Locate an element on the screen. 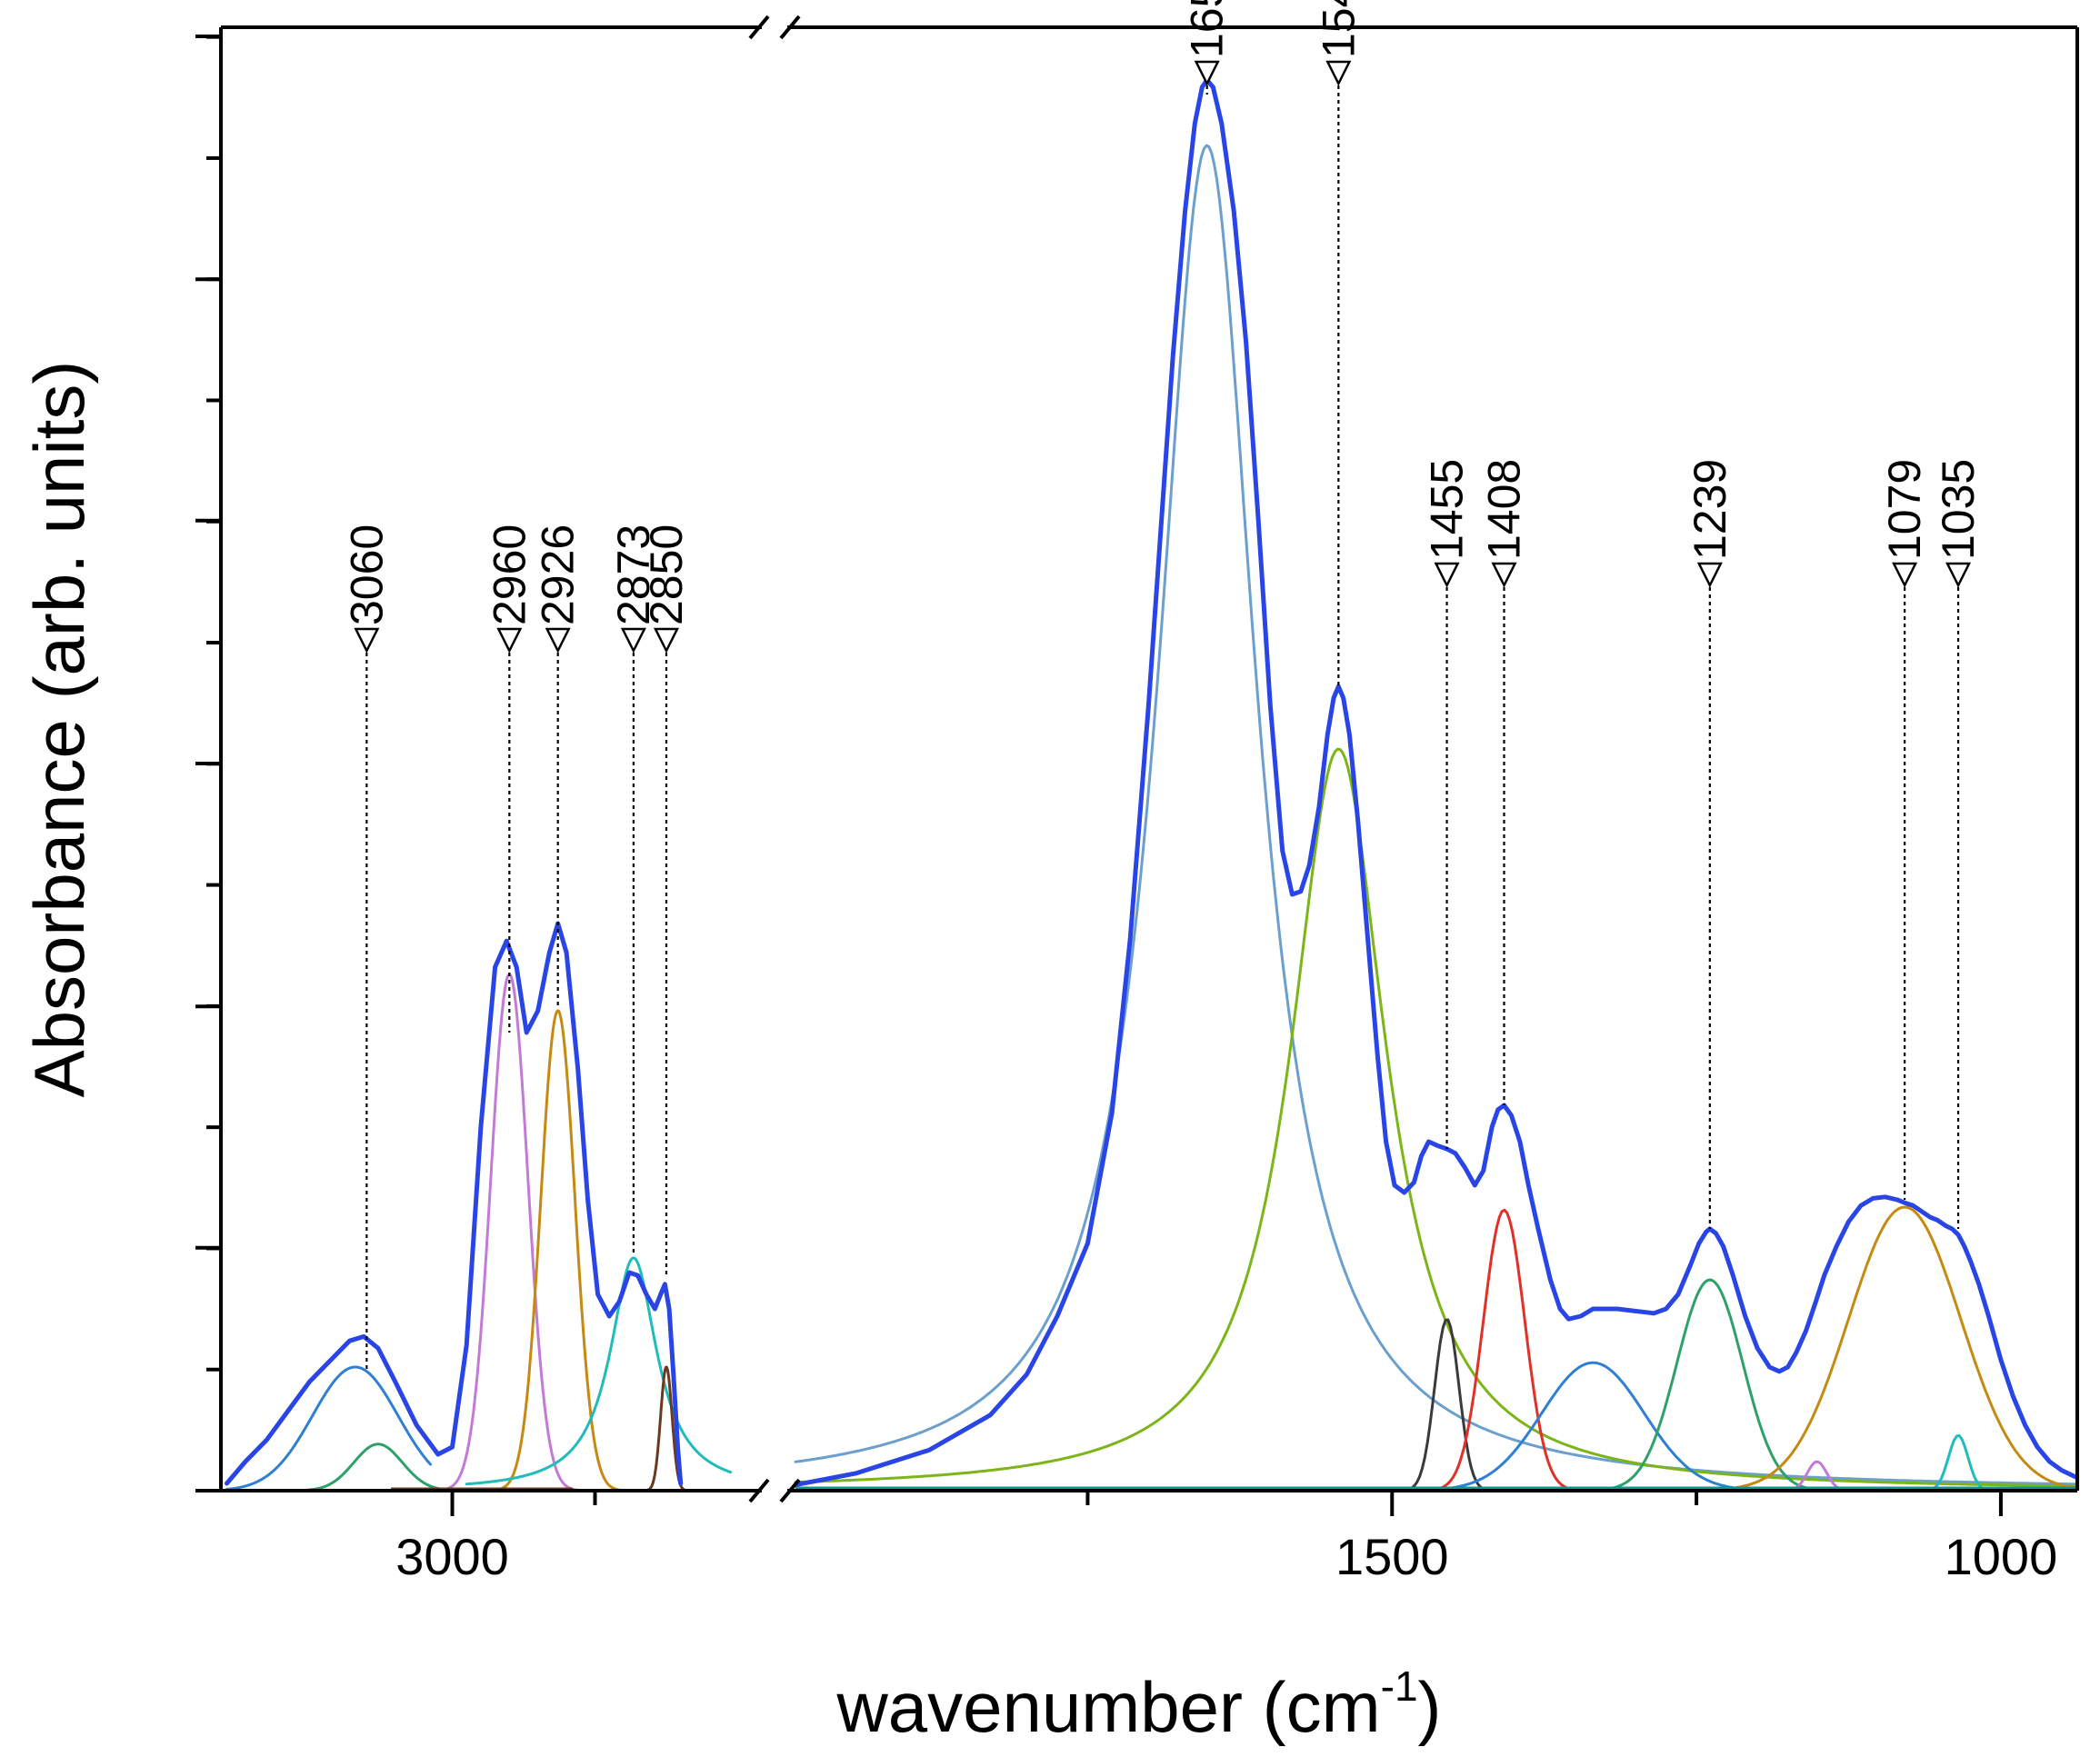  peak-label-3060: 3060 is located at coordinates (366, 574).